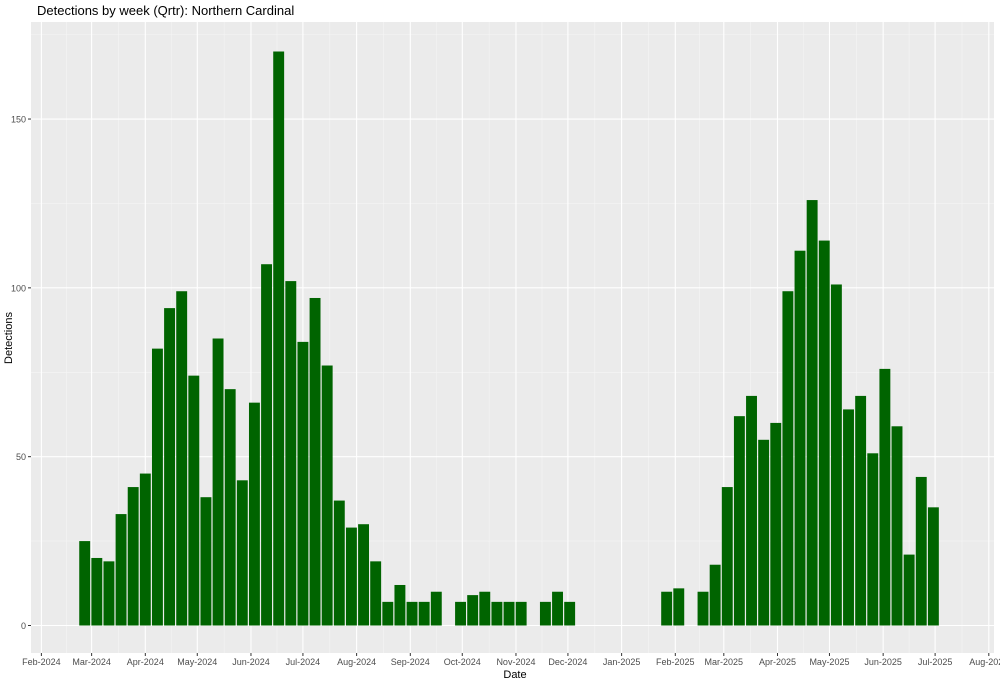  I want to click on x-tick-label: Mar-2024, so click(91, 662).